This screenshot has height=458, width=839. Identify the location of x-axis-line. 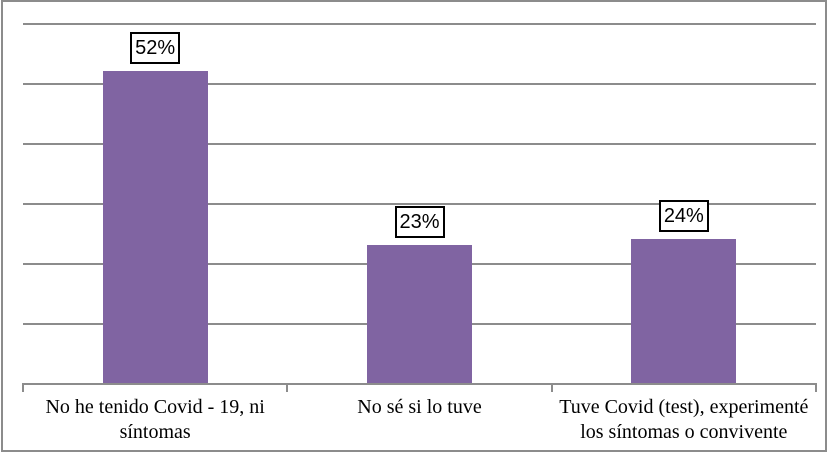
(419, 384).